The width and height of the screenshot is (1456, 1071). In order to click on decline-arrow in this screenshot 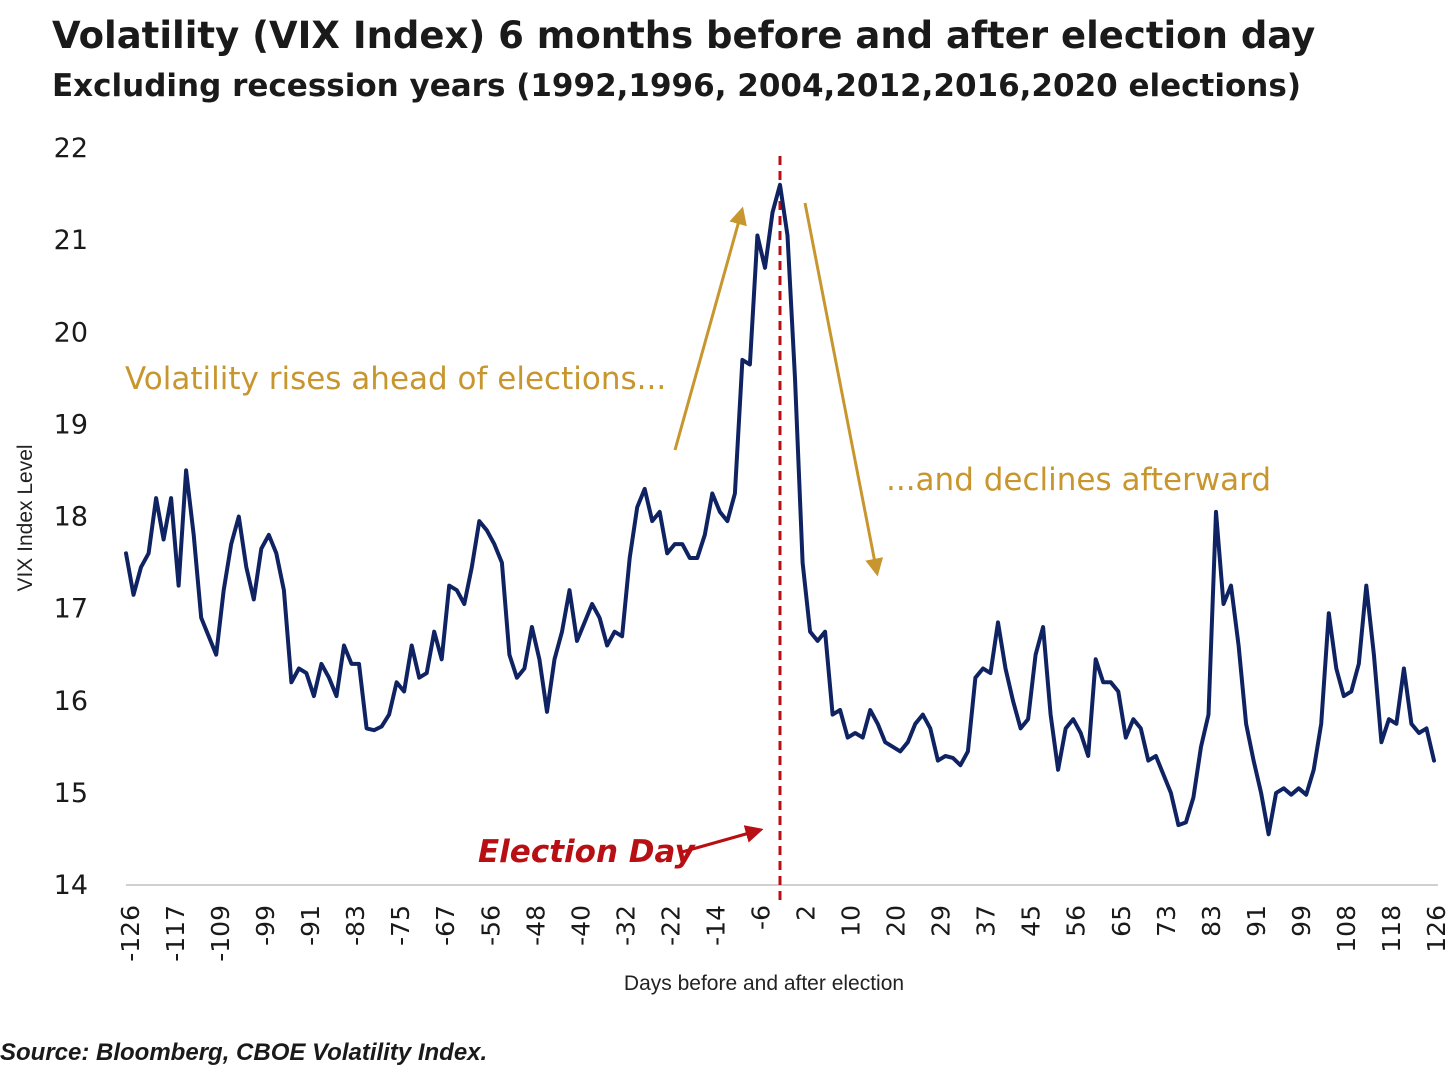, I will do `click(843, 389)`.